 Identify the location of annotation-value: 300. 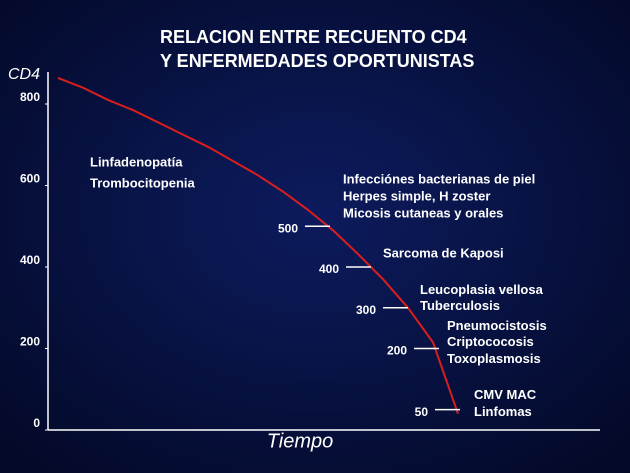
(366, 310).